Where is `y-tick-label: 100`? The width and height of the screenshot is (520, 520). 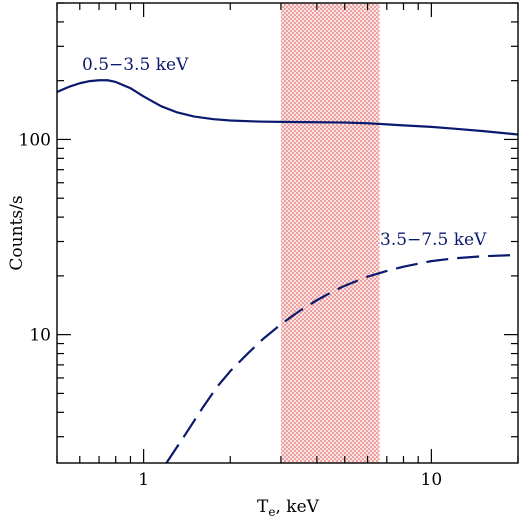 y-tick-label: 100 is located at coordinates (35, 140).